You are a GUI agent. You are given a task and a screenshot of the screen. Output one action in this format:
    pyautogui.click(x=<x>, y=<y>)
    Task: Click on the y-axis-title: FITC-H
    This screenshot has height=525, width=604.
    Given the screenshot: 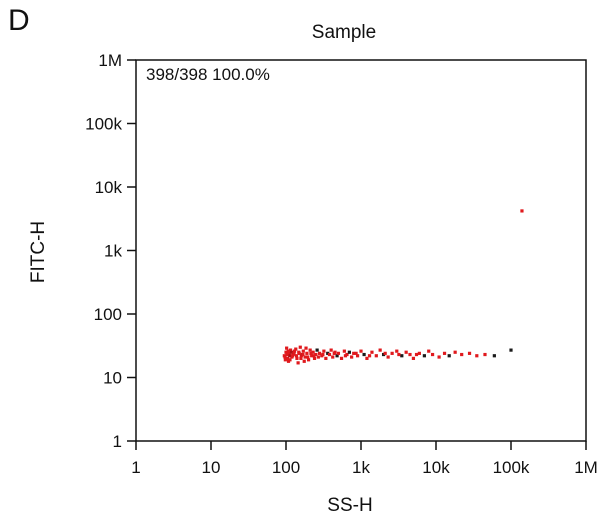 What is the action you would take?
    pyautogui.click(x=38, y=252)
    